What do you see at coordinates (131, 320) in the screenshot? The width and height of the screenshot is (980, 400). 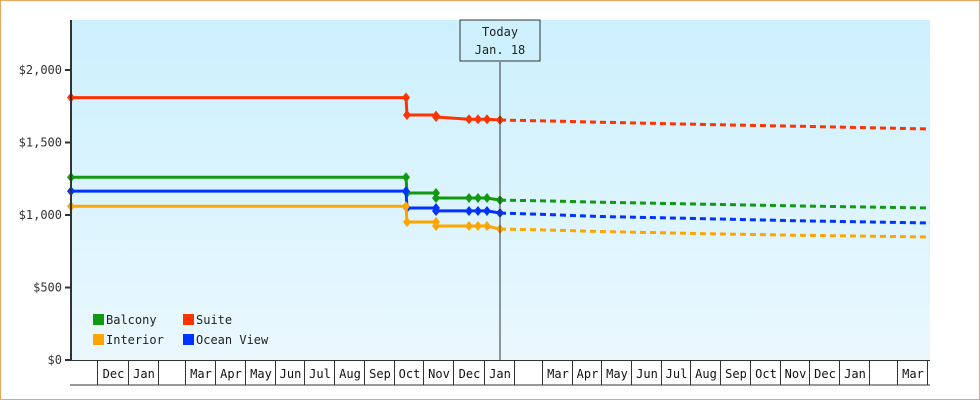 I see `legend-label: Balcony` at bounding box center [131, 320].